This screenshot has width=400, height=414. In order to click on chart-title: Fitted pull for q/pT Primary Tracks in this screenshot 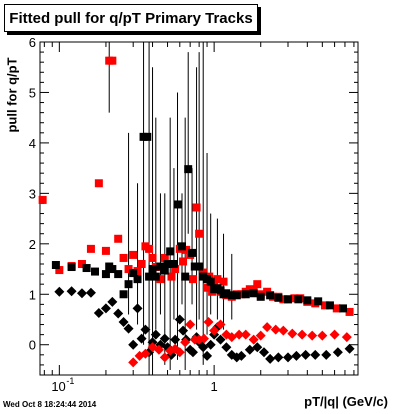, I will do `click(131, 18)`.